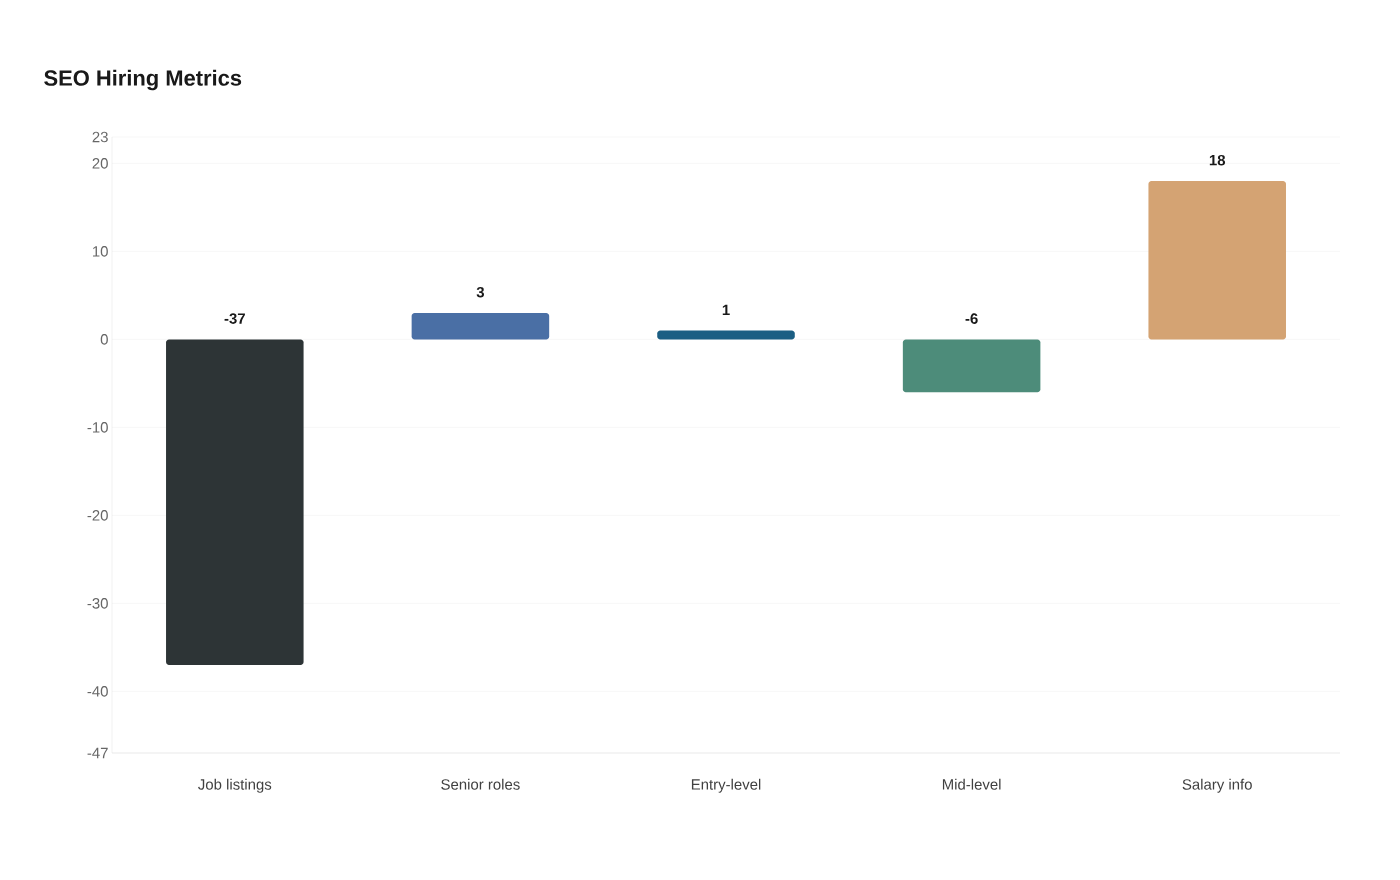 The height and width of the screenshot is (880, 1400). Describe the element at coordinates (971, 318) in the screenshot. I see `data-label: -6` at that location.